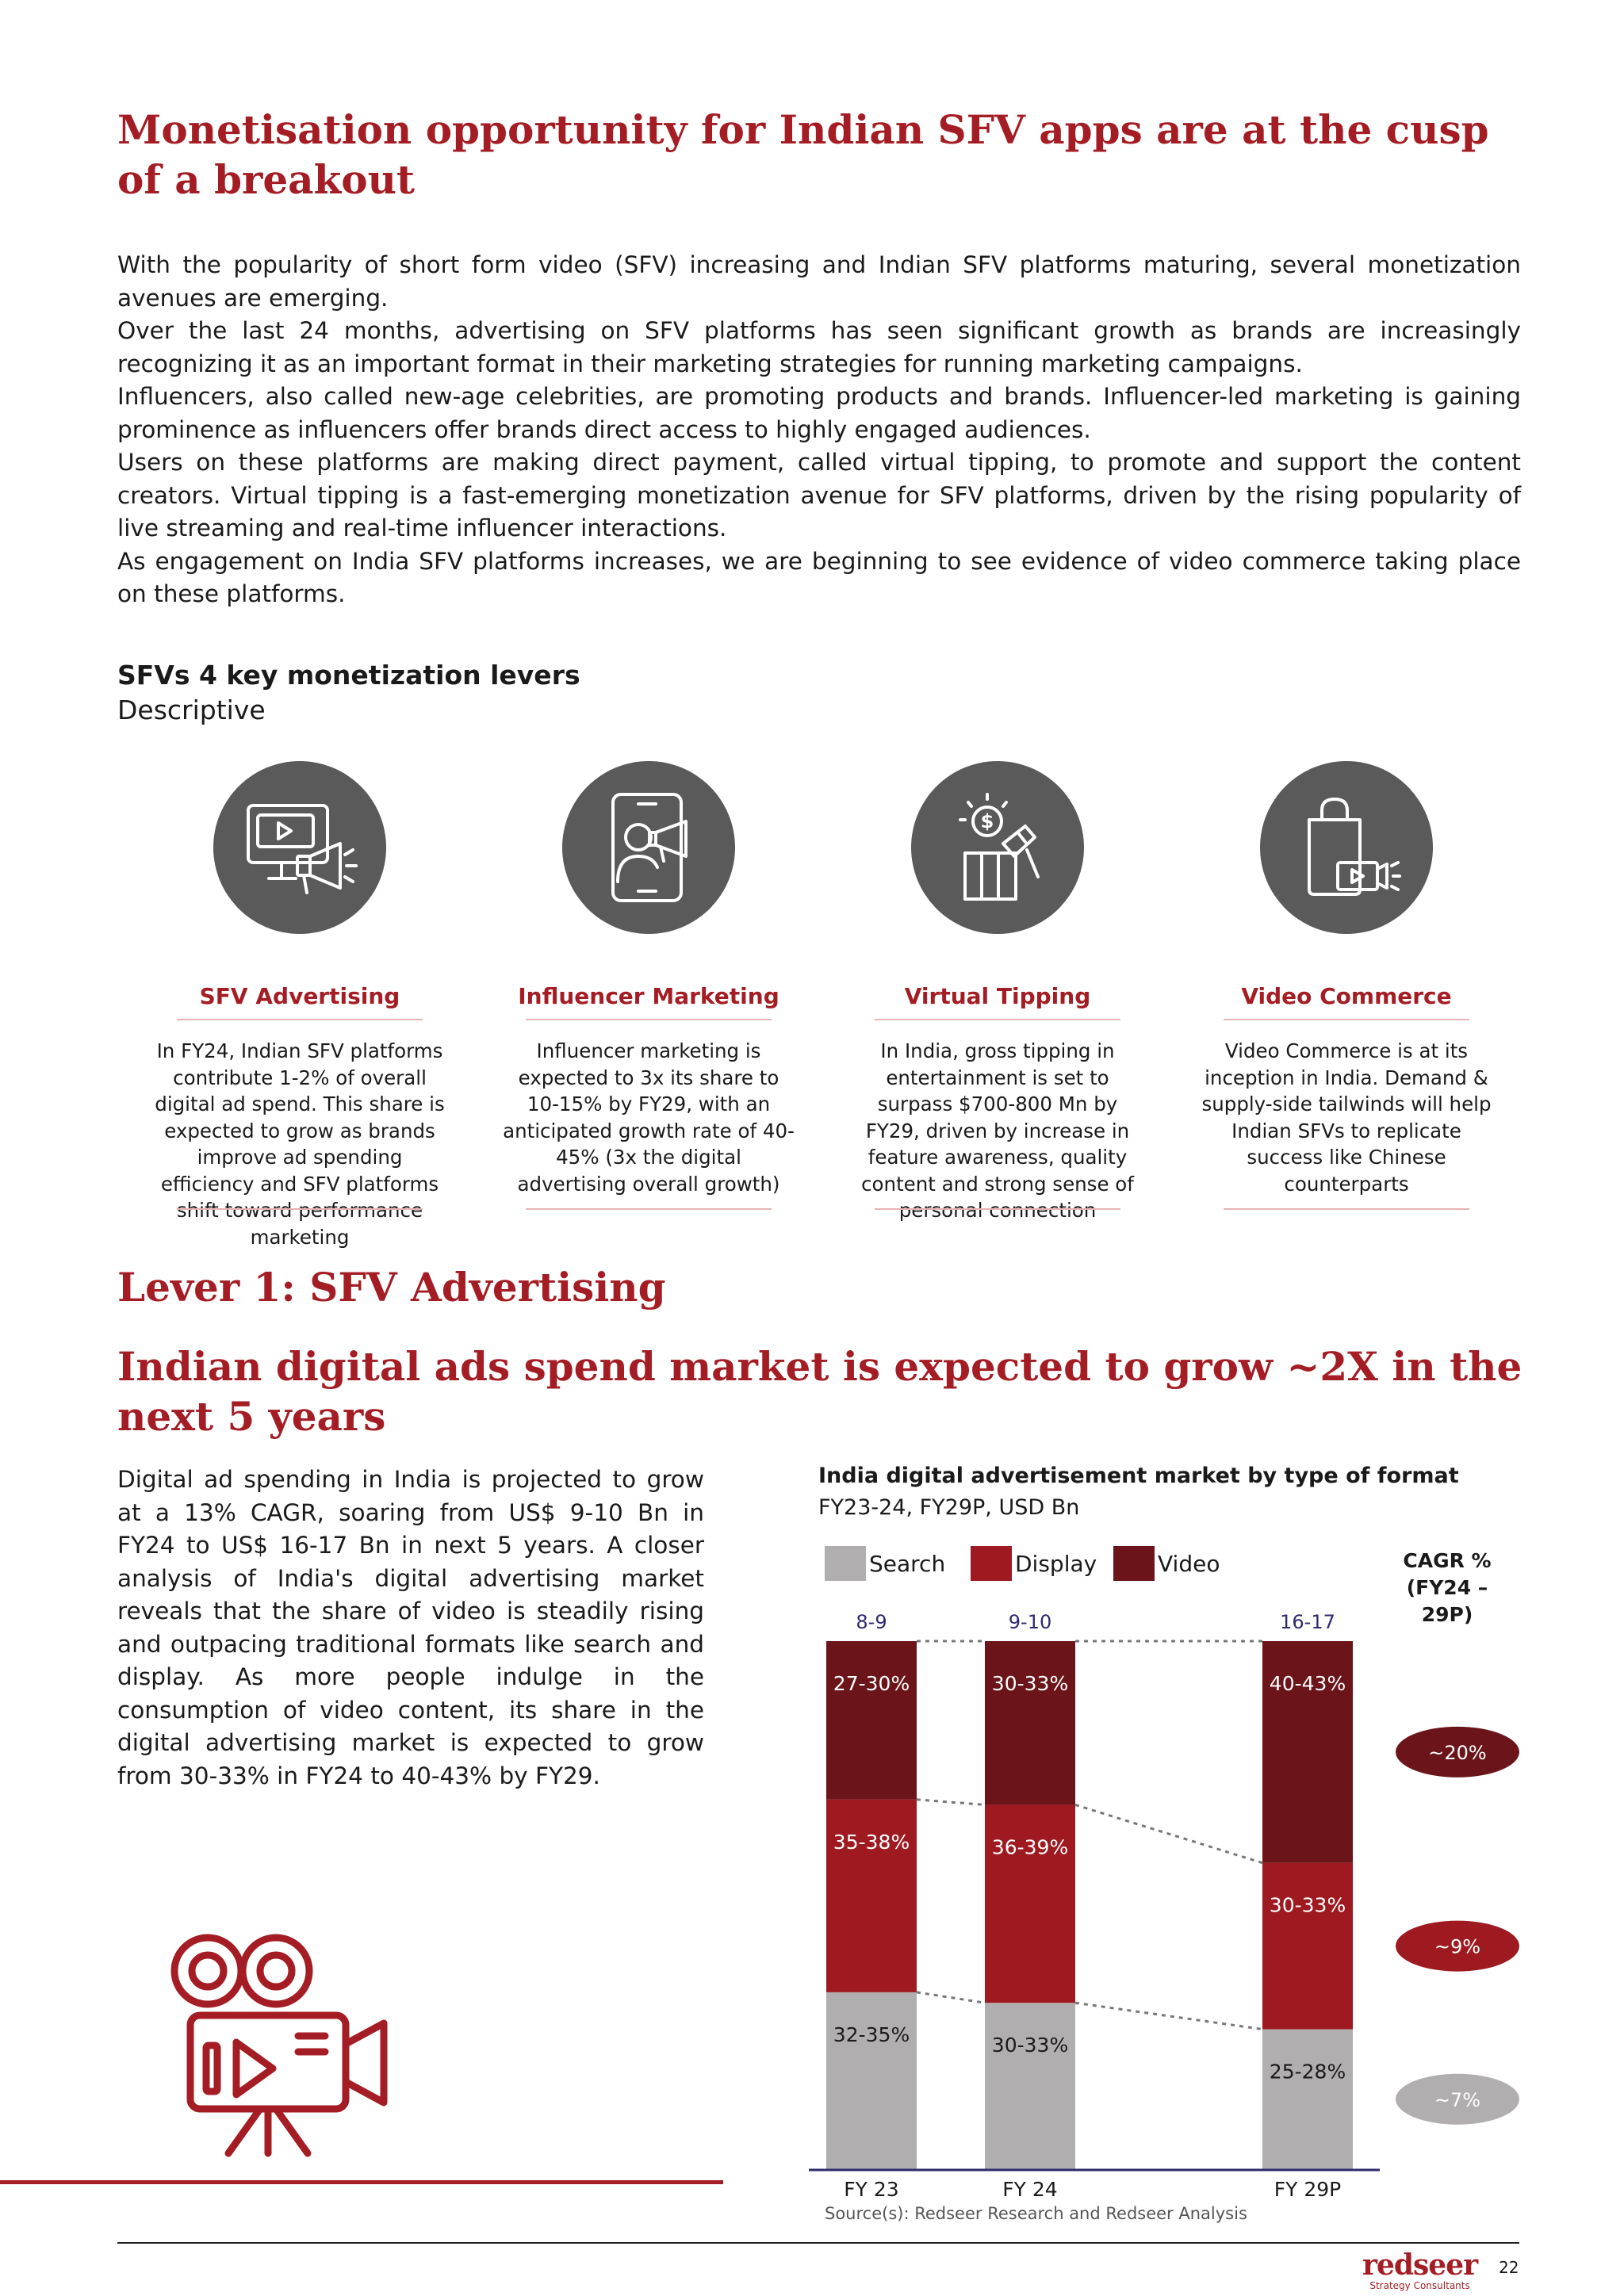 The height and width of the screenshot is (2296, 1624). What do you see at coordinates (391, 1288) in the screenshot?
I see `lever1-title: Lever 1: SFV Advertising` at bounding box center [391, 1288].